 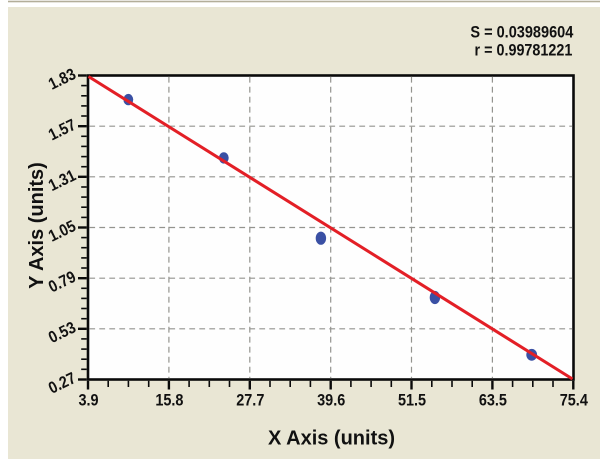 What do you see at coordinates (574, 400) in the screenshot?
I see `svg-text: 75.4` at bounding box center [574, 400].